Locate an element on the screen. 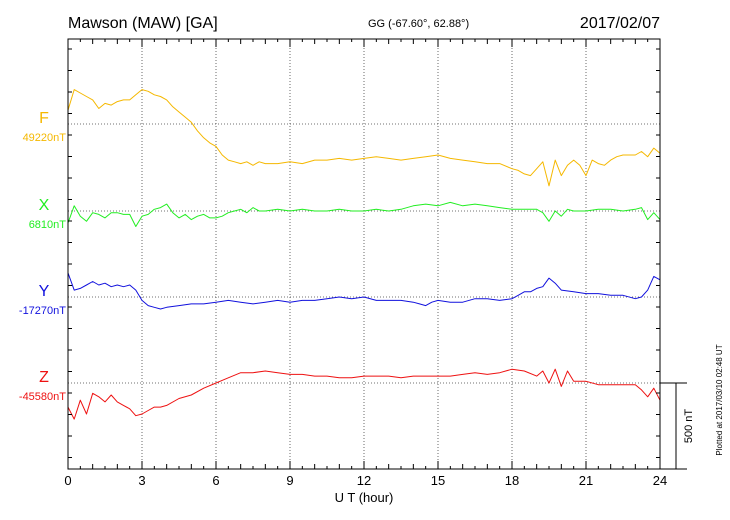  station-coords: GG (-67.60°, 62.88°) is located at coordinates (418, 24).